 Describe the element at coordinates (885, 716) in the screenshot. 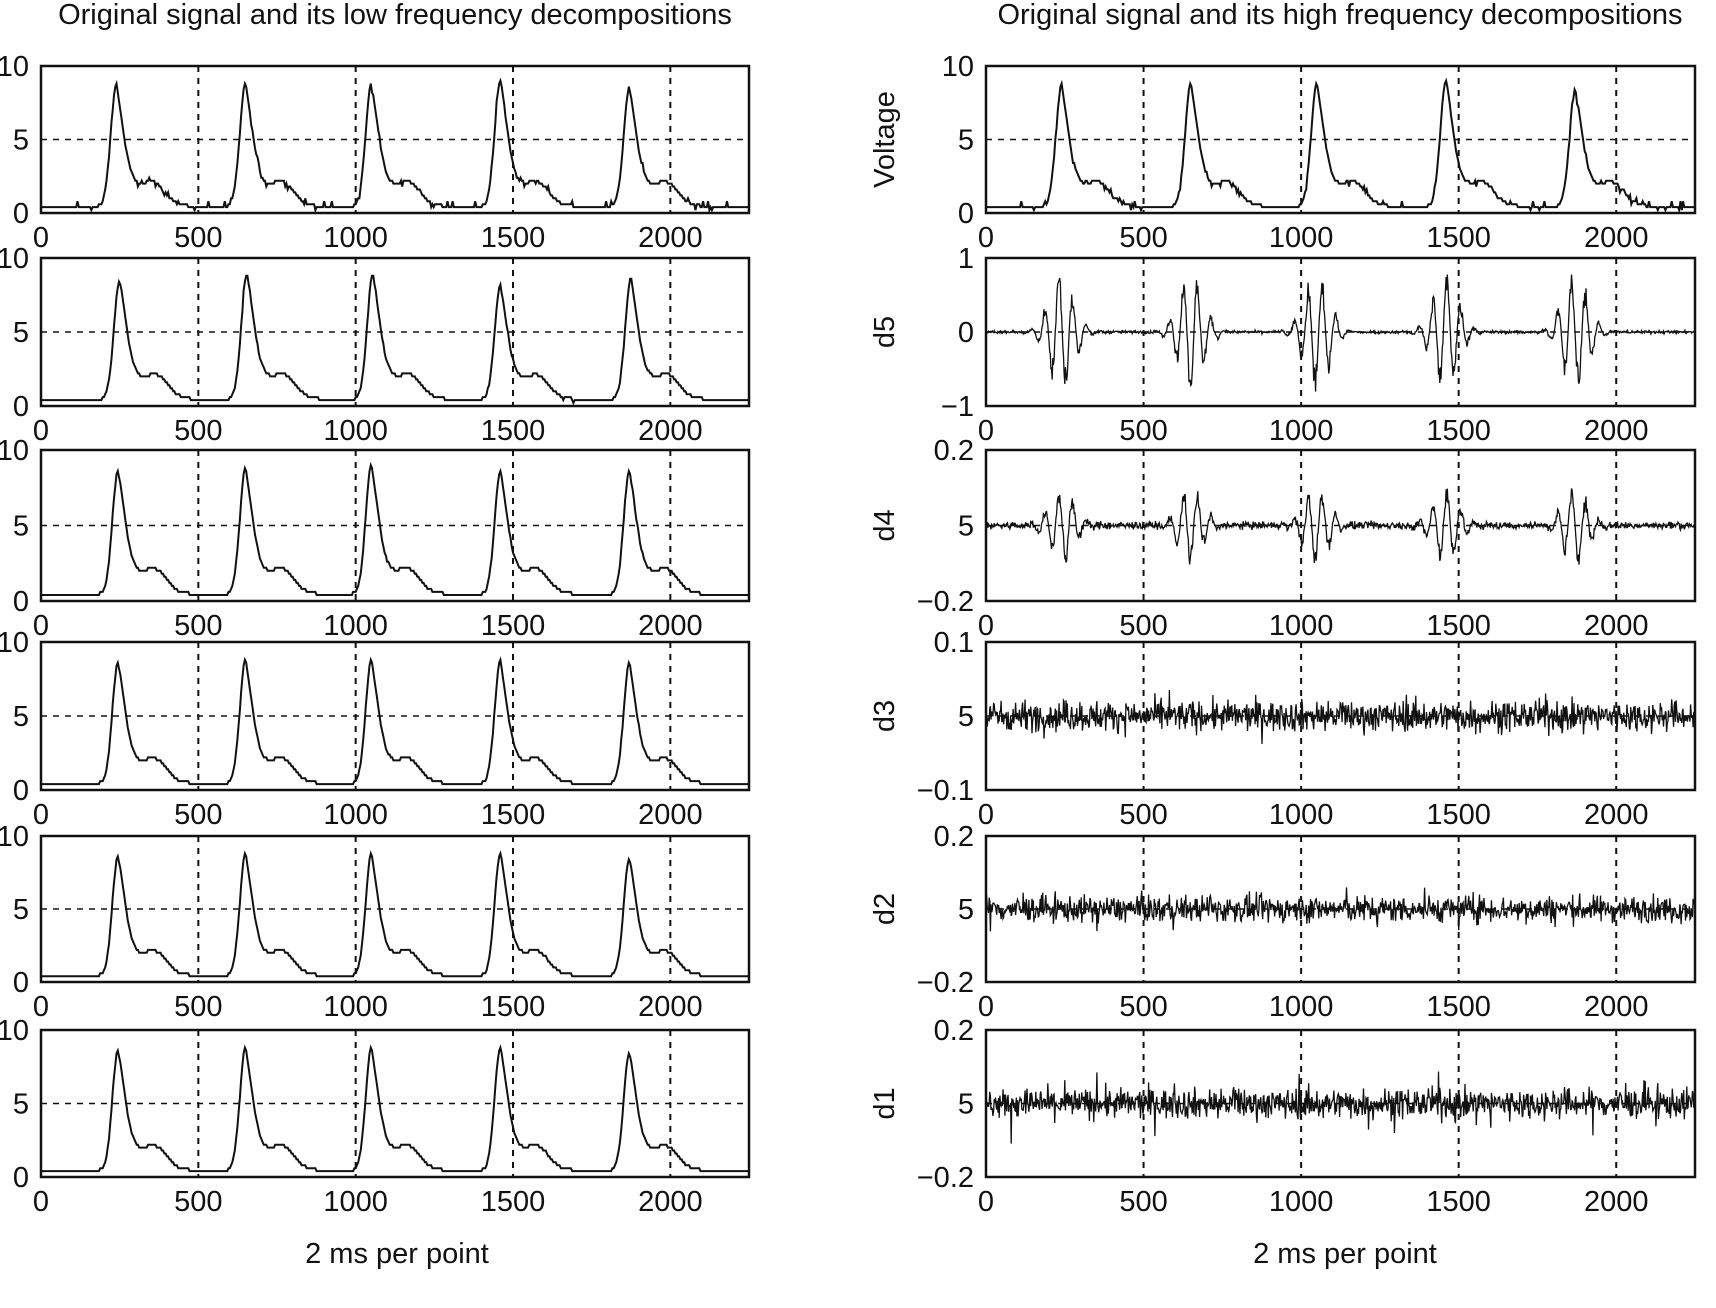

I see `y-axis-label: d3` at that location.